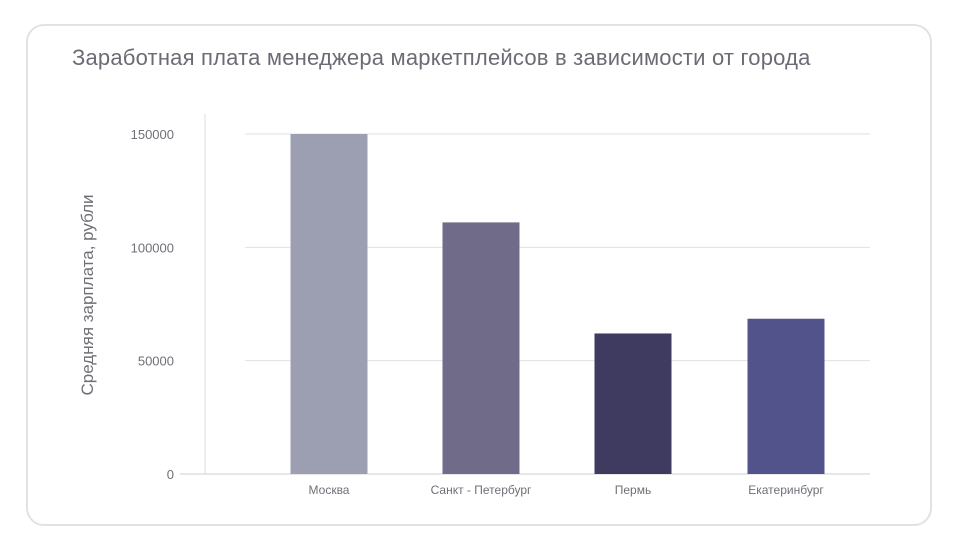 Image resolution: width=960 pixels, height=550 pixels. I want to click on y-tick-label: 100000, so click(152, 247).